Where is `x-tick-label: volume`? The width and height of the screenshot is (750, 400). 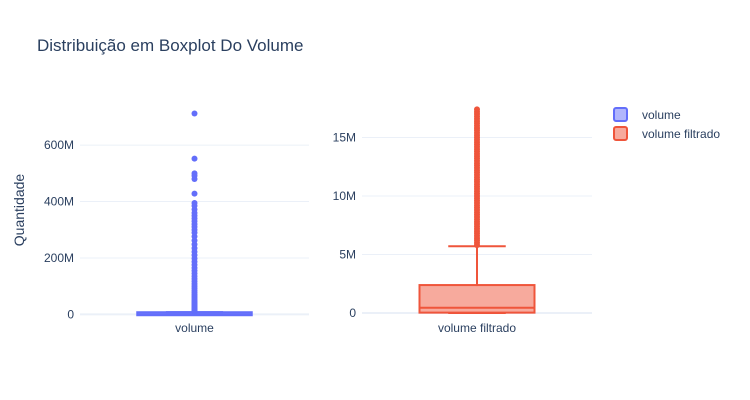 x-tick-label: volume is located at coordinates (194, 328).